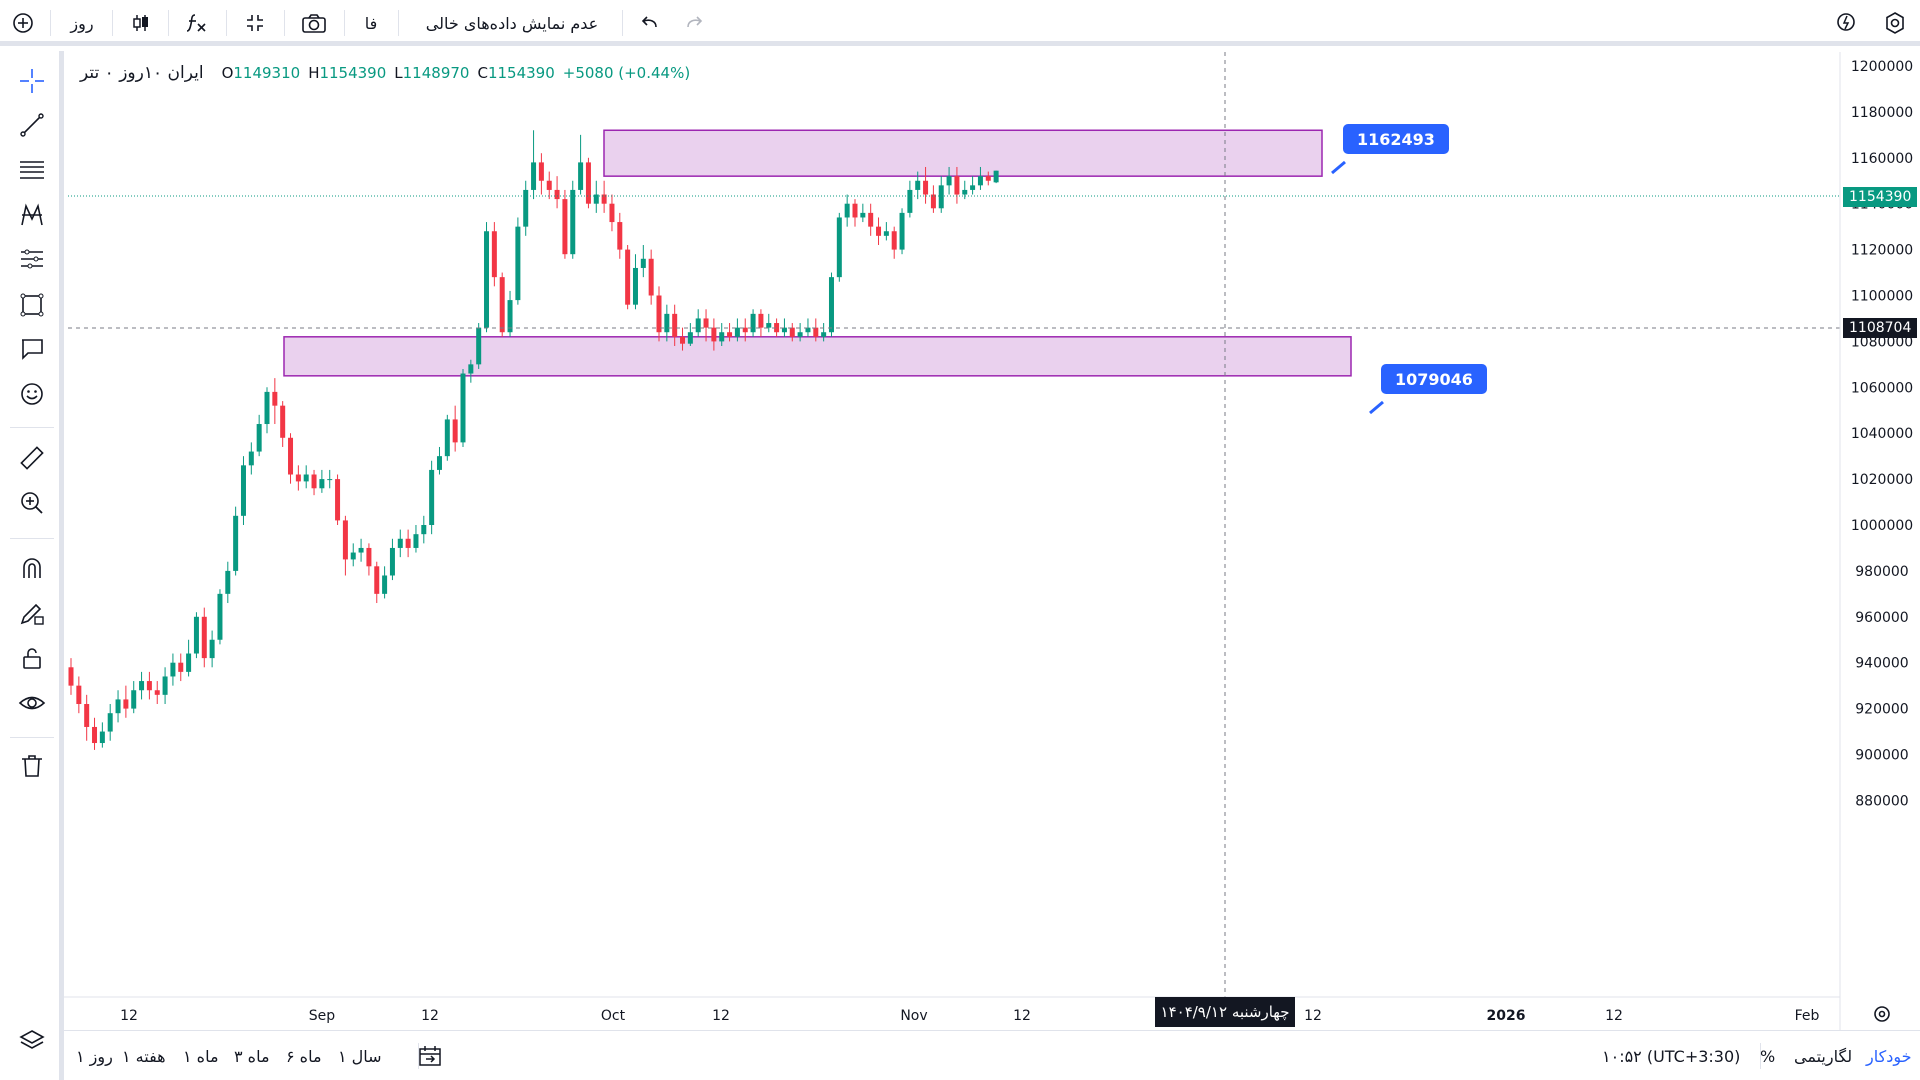 This screenshot has height=1080, width=1920. I want to click on smiley-icon, so click(32, 394).